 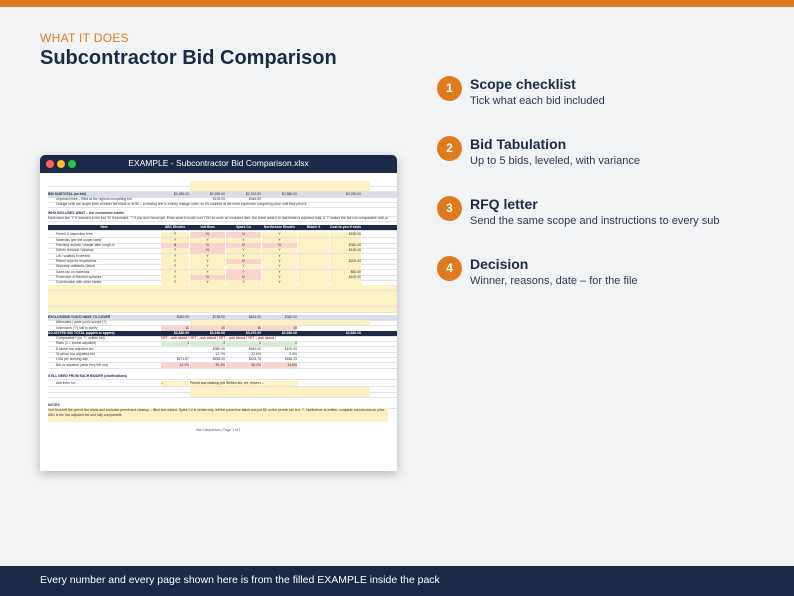 I want to click on sheet-cell: 39.3%, so click(x=207, y=365).